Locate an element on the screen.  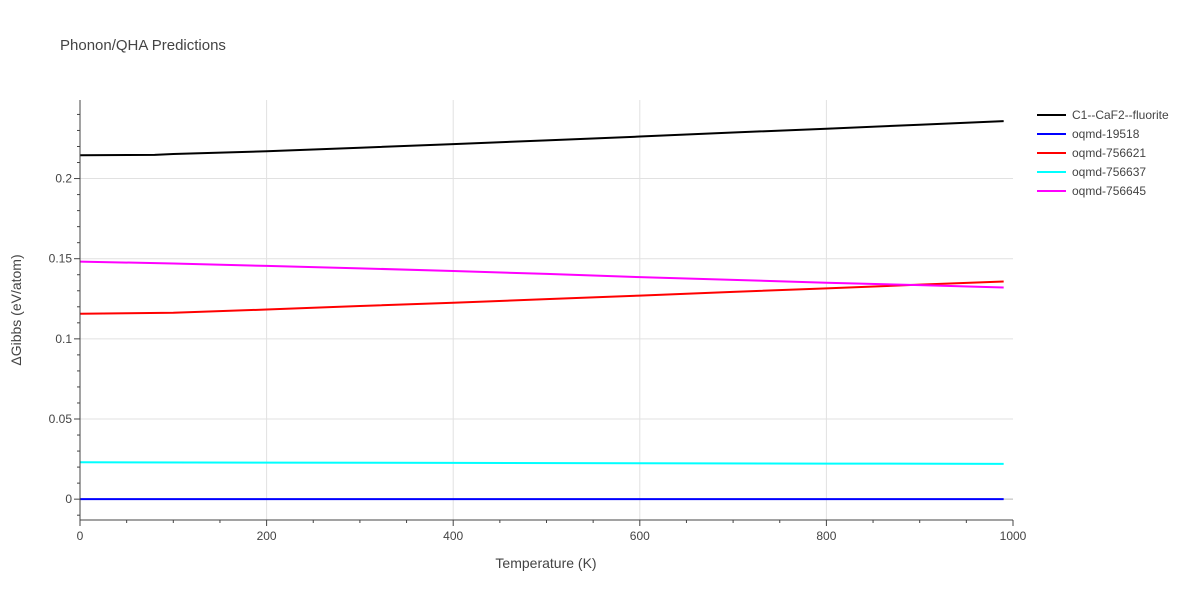
x-tick-label: 200 is located at coordinates (267, 536).